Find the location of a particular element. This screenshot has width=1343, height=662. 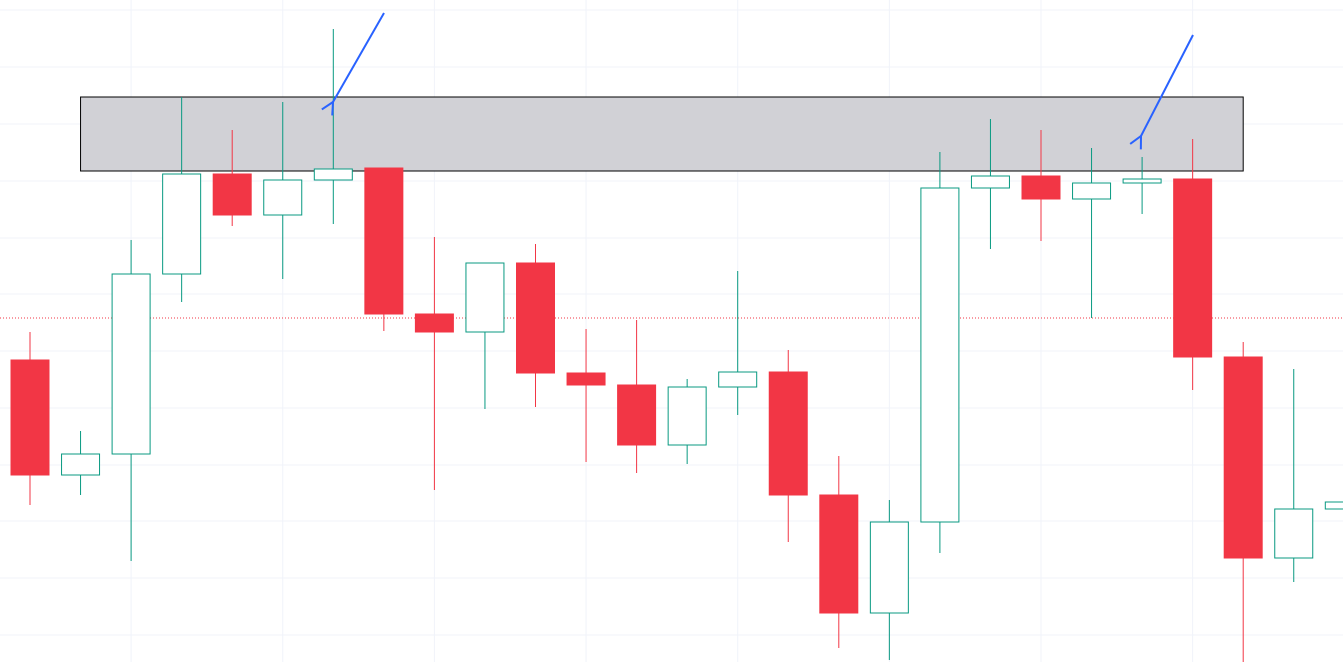

resistance-zone is located at coordinates (662, 134).